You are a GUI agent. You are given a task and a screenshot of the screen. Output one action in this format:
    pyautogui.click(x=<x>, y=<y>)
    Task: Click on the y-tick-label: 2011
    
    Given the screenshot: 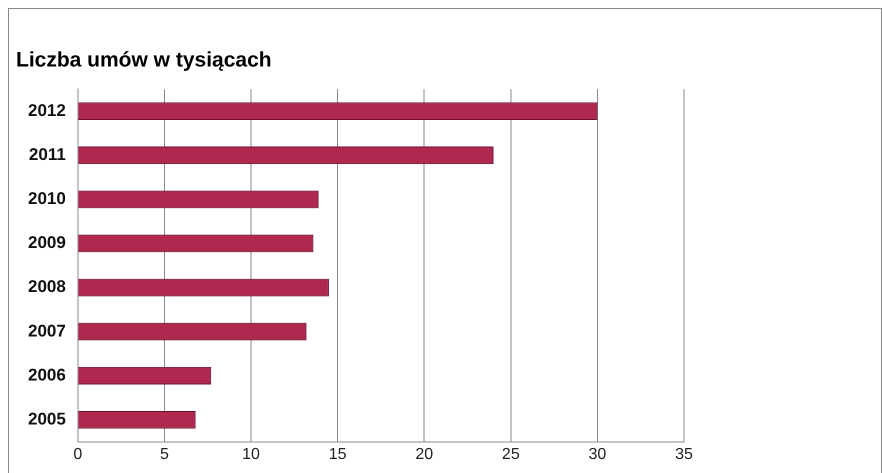 What is the action you would take?
    pyautogui.click(x=47, y=154)
    